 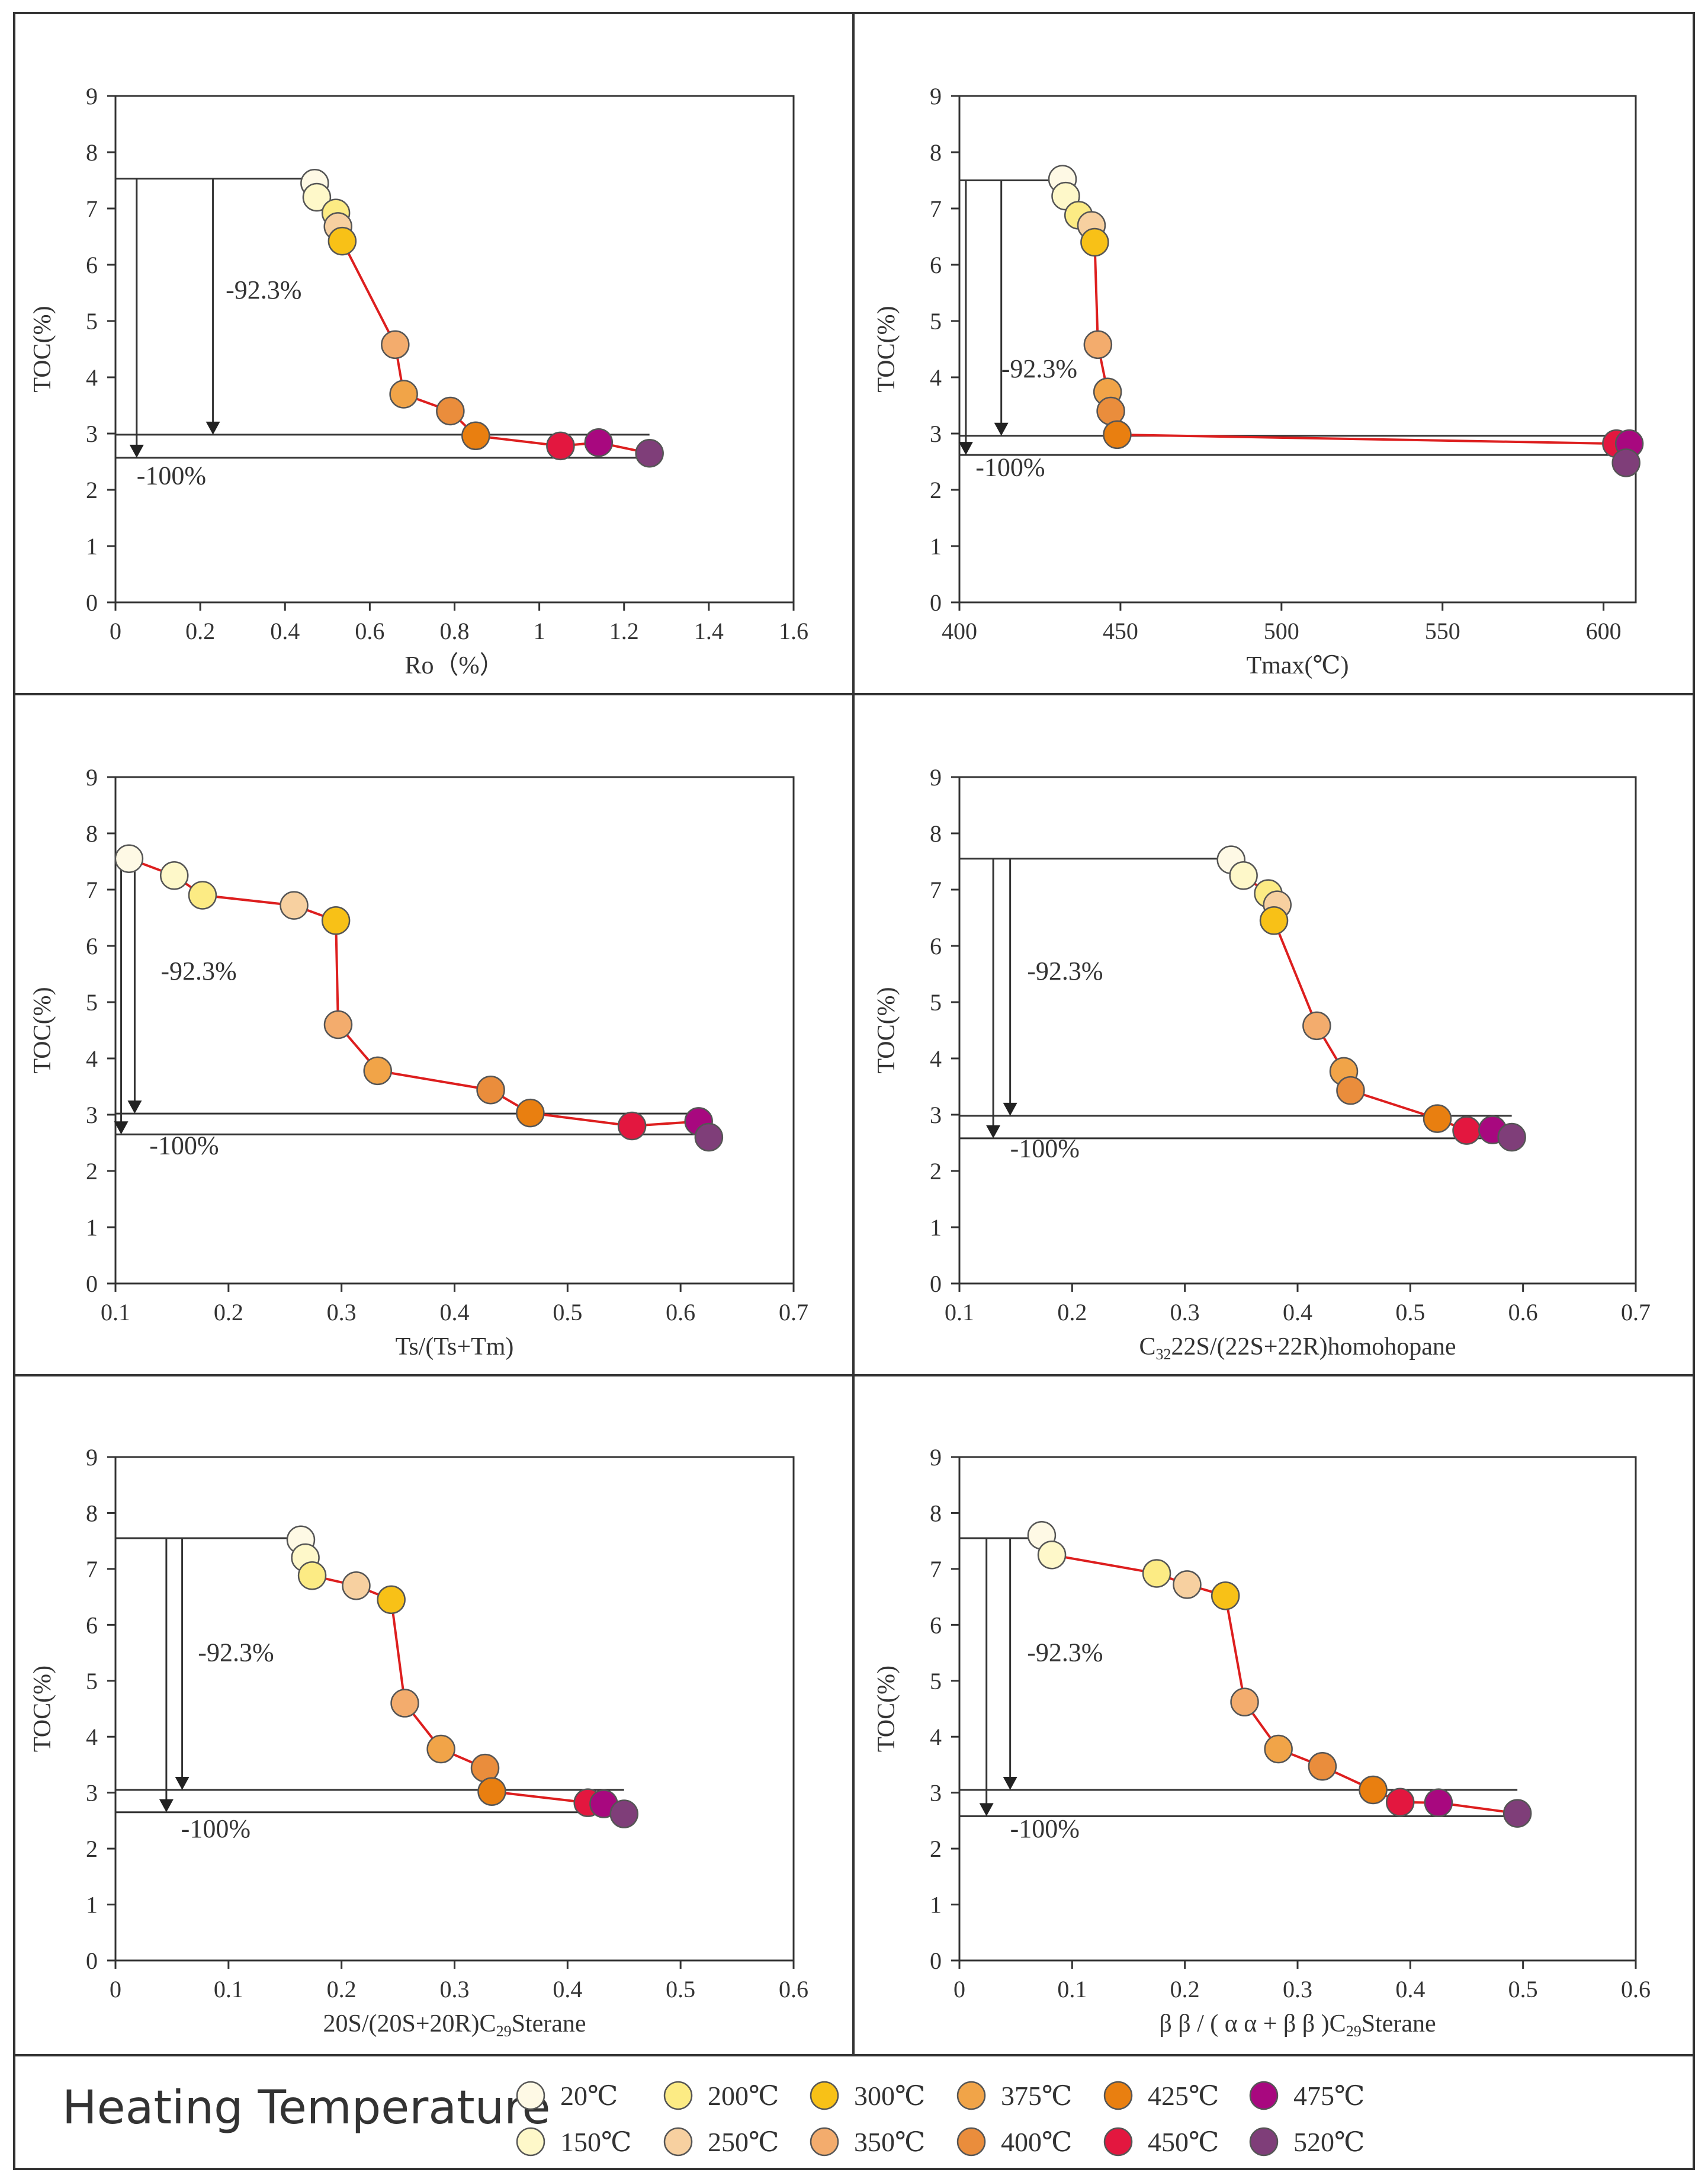 I want to click on legend-label: 475℃, so click(x=1329, y=2096).